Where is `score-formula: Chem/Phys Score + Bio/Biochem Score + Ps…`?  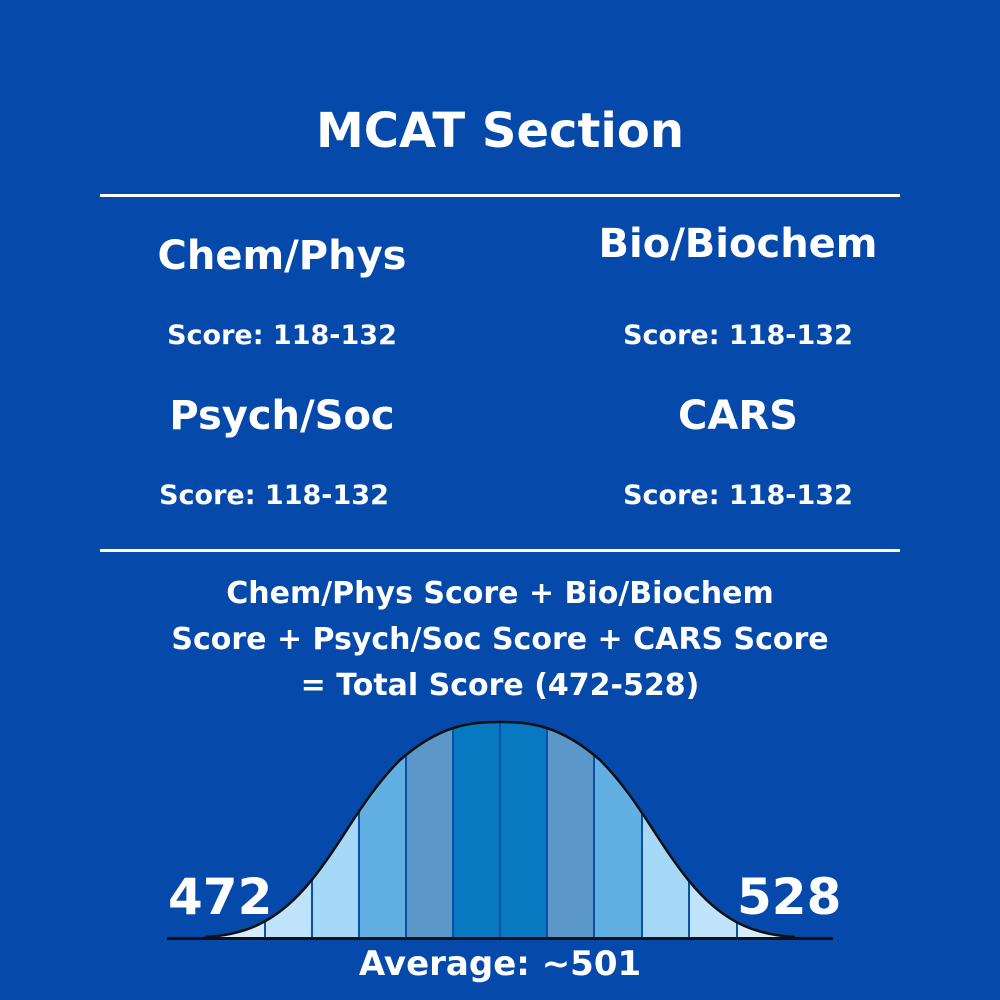 score-formula: Chem/Phys Score + Bio/Biochem Score + Ps… is located at coordinates (500, 640).